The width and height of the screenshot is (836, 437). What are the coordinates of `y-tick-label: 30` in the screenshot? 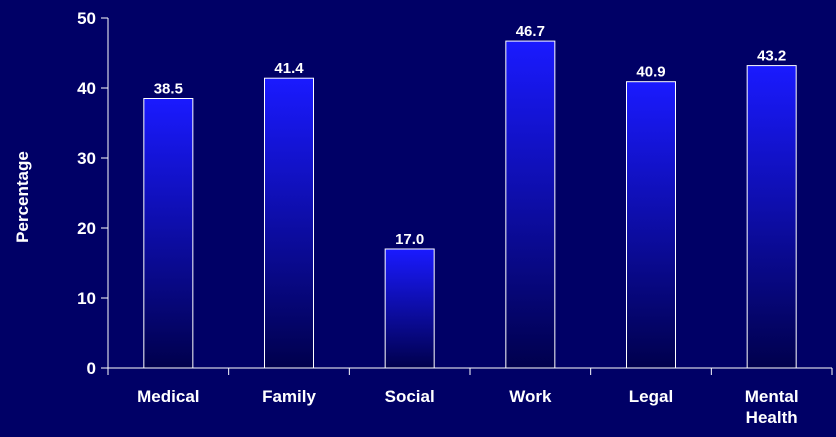 It's located at (86, 158).